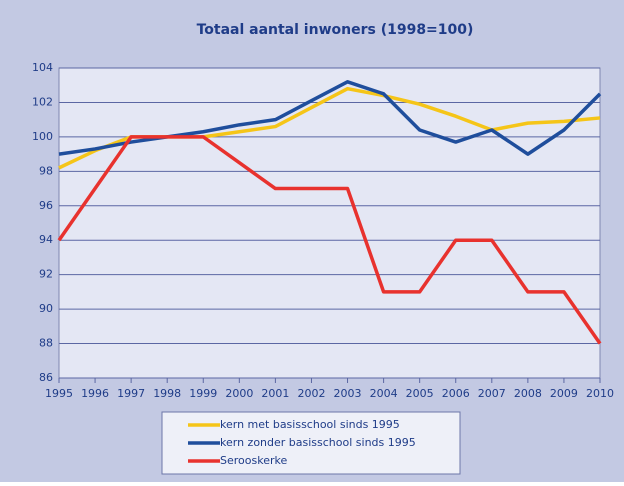 This screenshot has height=486, width=624. What do you see at coordinates (46, 308) in the screenshot?
I see `y-tick-label: 90` at bounding box center [46, 308].